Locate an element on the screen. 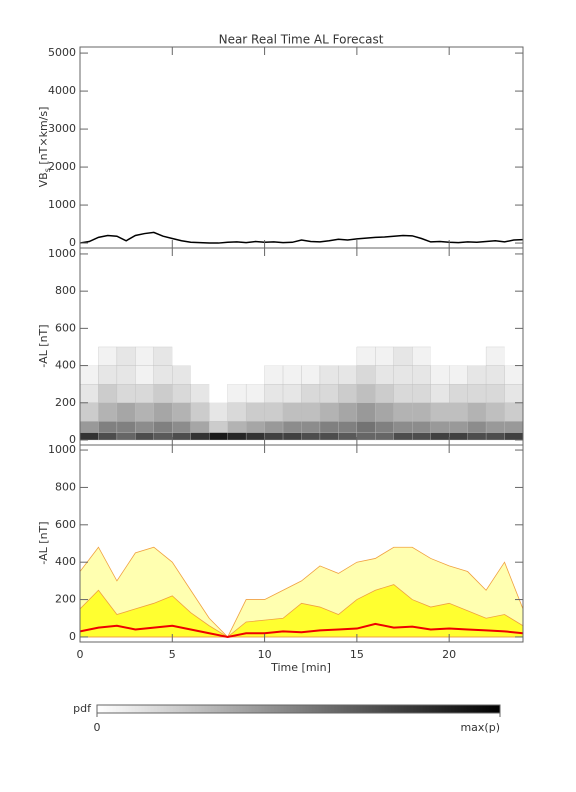 The height and width of the screenshot is (792, 576). y-axis-label: VBs [nT×km/s] is located at coordinates (44, 147).